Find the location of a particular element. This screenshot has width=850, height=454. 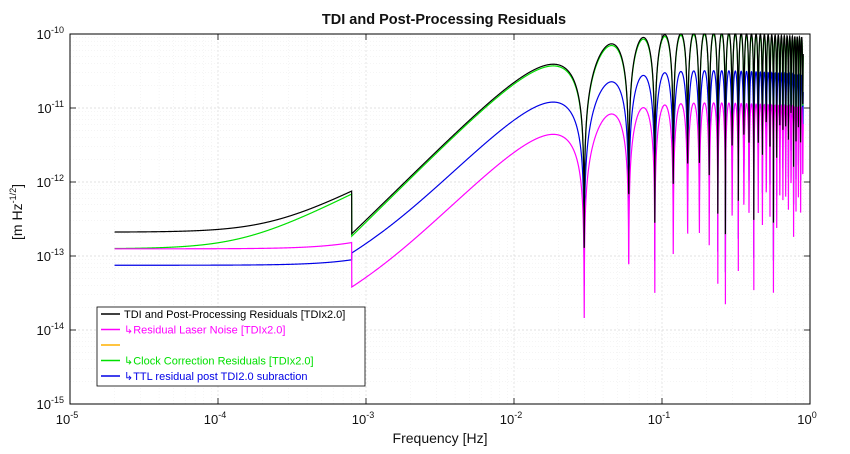

y-tick-exp: -13 is located at coordinates (57, 252).